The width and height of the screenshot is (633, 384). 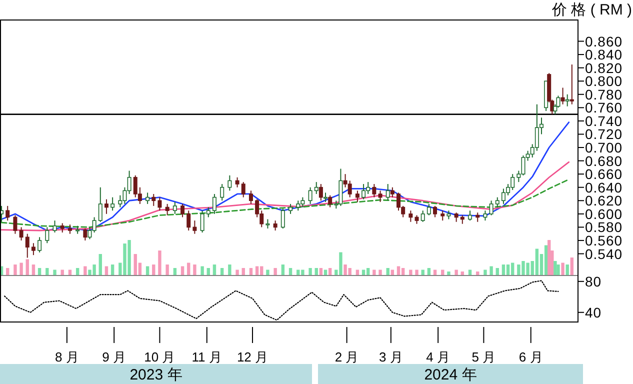 What do you see at coordinates (252, 357) in the screenshot?
I see `x-tick-label: 12 月` at bounding box center [252, 357].